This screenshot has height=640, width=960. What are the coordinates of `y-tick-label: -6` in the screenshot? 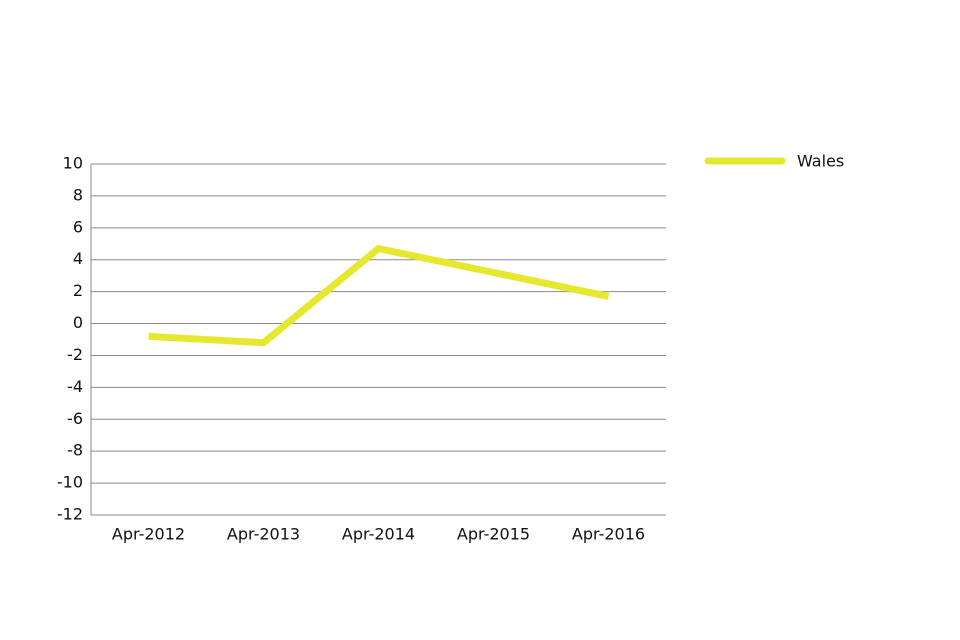 It's located at (75, 418).